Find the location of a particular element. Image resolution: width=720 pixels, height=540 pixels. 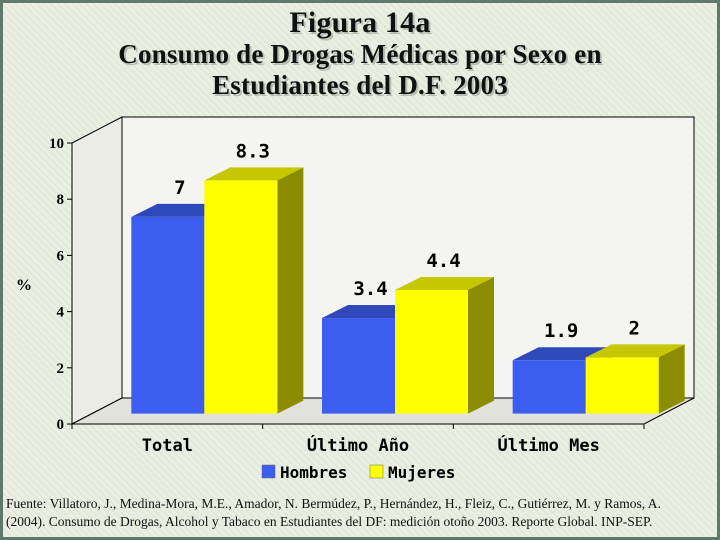

data-label: 2 is located at coordinates (633, 328).